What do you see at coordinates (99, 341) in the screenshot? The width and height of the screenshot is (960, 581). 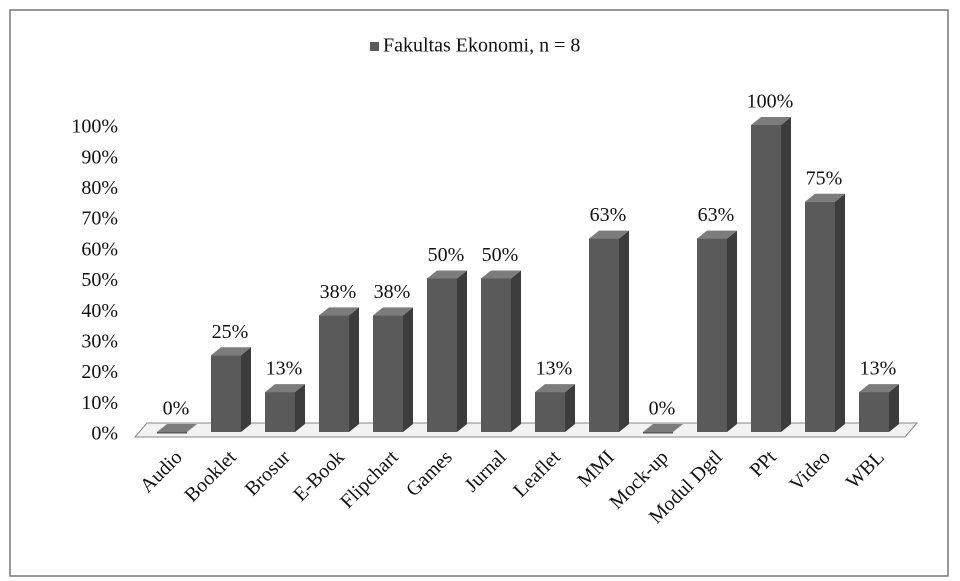 I see `y-tick-label: 30%` at bounding box center [99, 341].